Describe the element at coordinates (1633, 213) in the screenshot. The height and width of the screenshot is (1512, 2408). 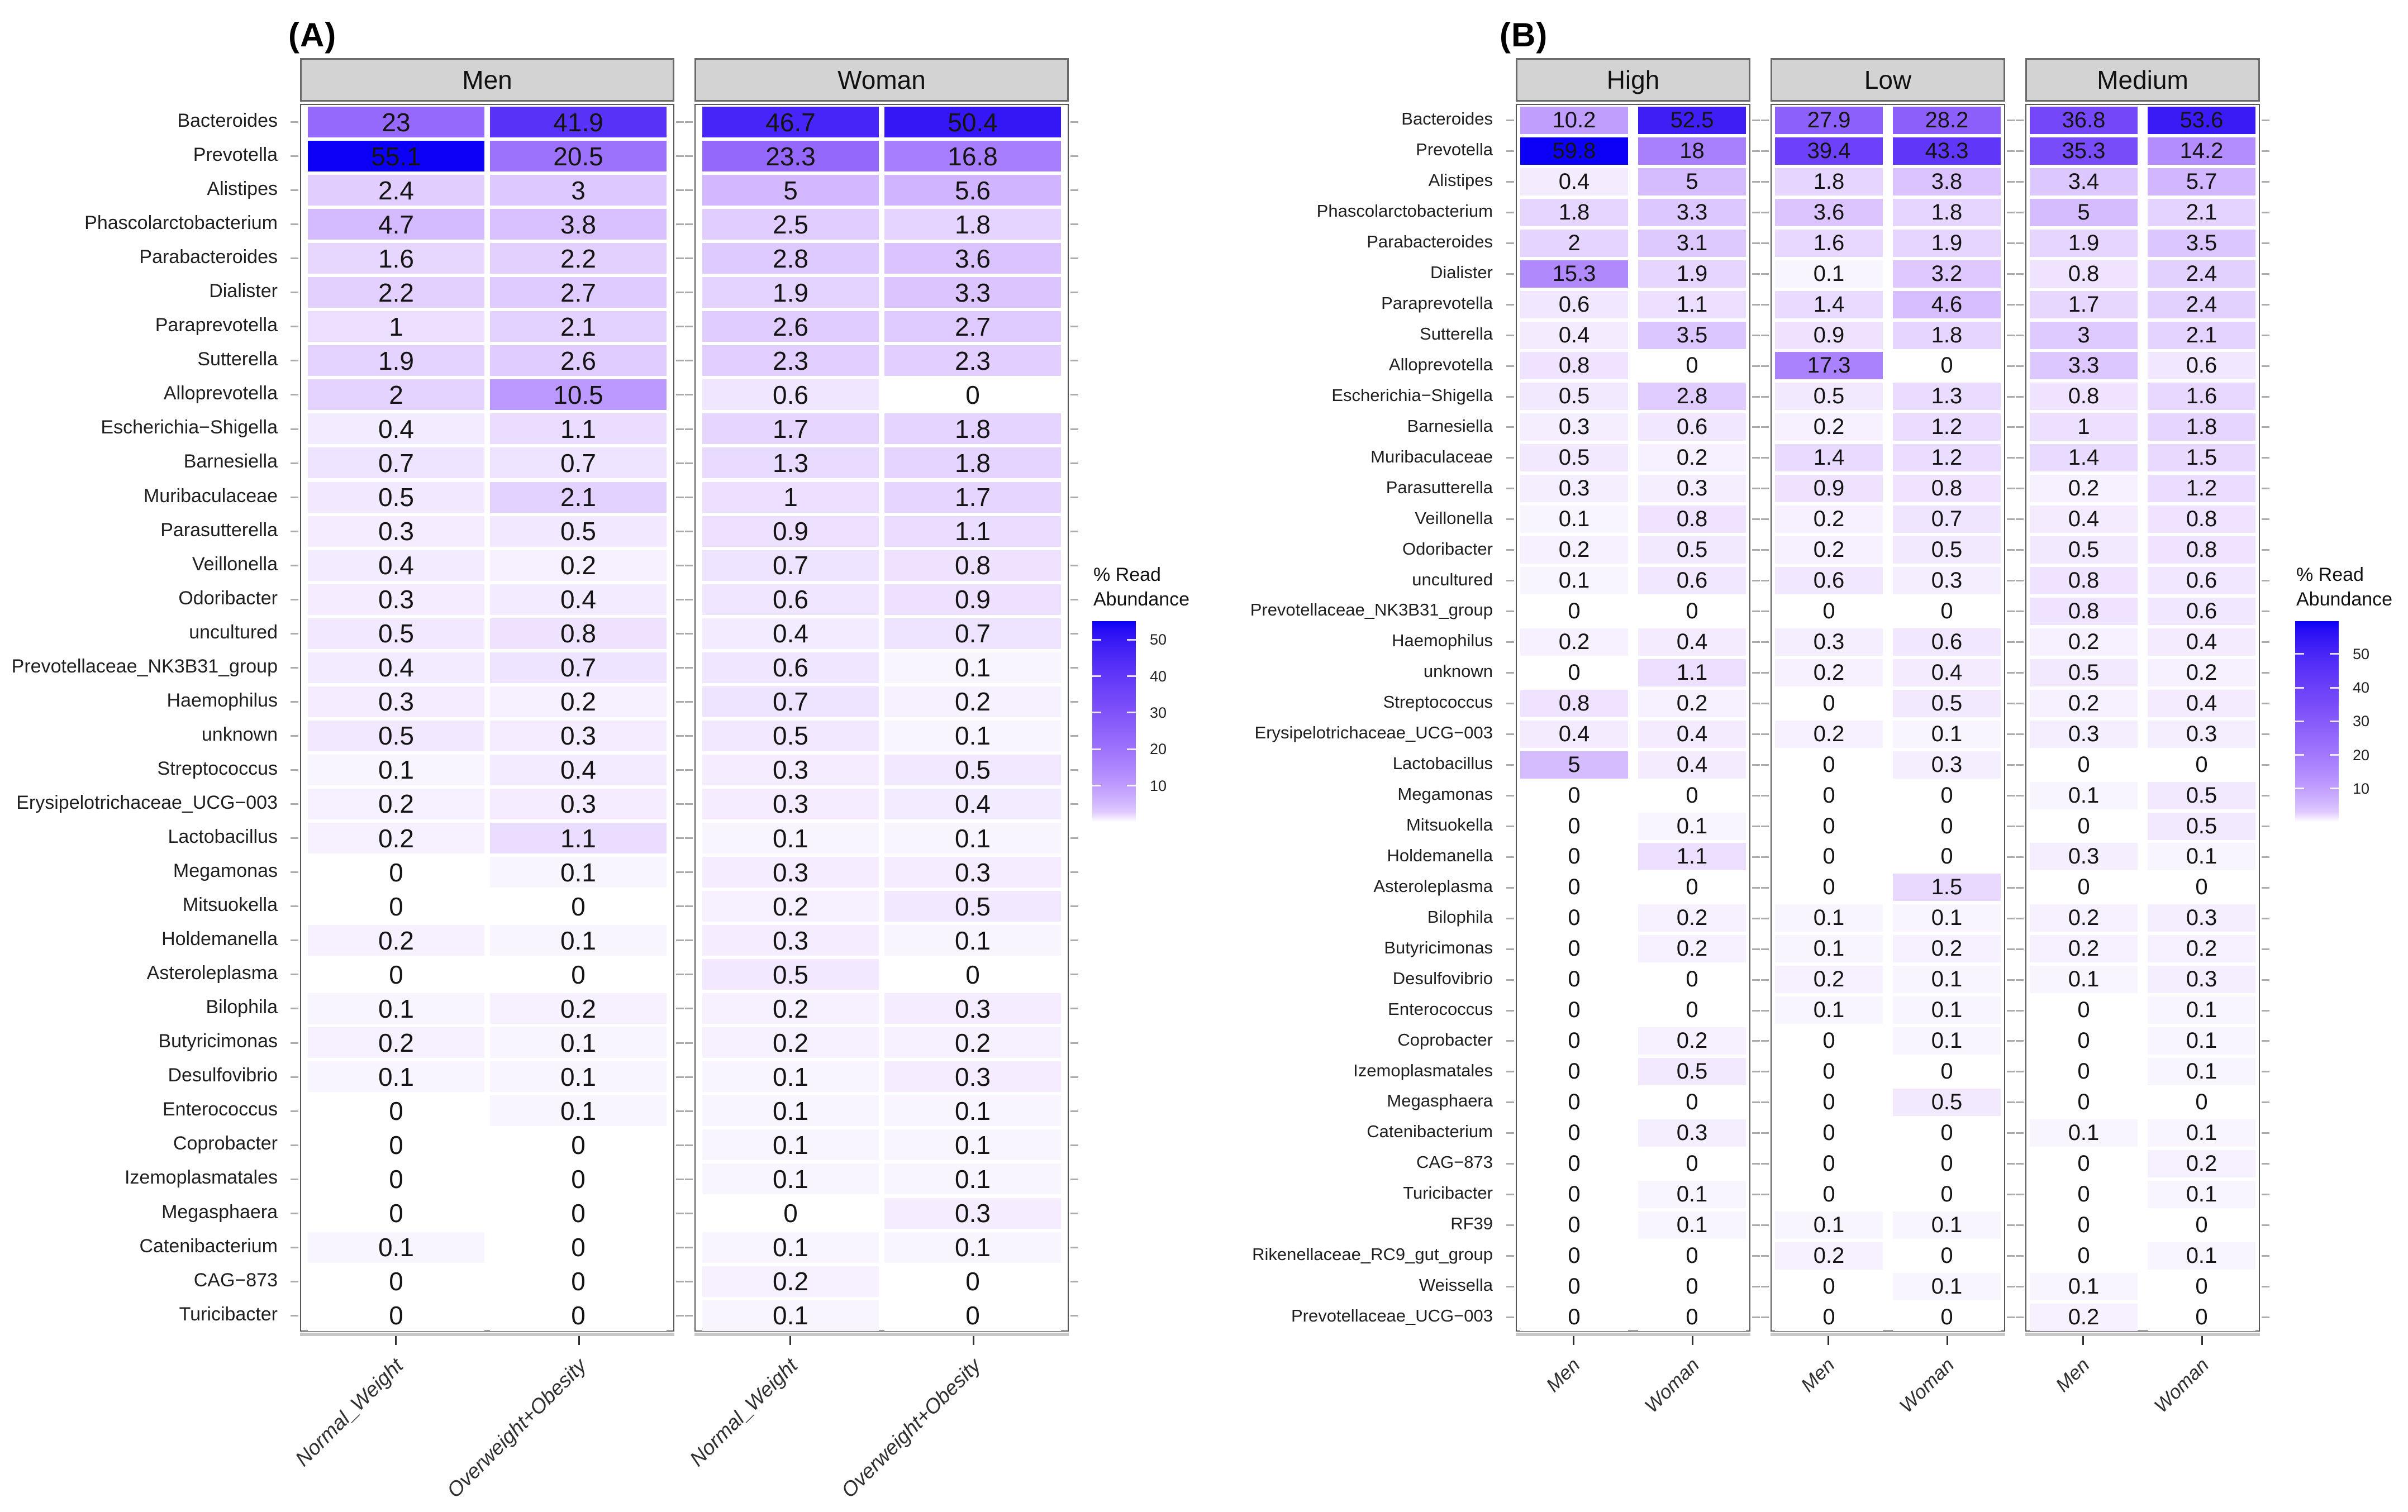
I see `heatmap-row: 1.8 3.3` at that location.